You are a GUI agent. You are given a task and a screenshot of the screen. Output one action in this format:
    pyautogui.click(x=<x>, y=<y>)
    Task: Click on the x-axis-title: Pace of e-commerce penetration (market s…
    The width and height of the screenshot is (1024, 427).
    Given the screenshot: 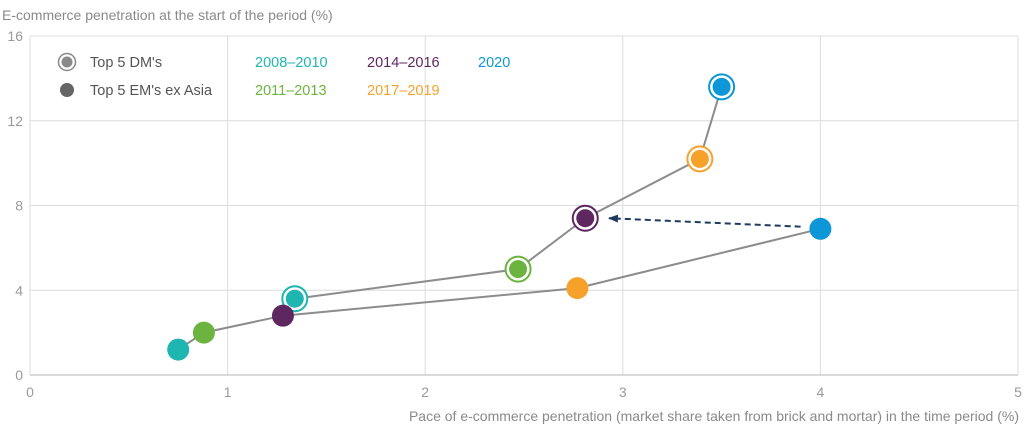 What is the action you would take?
    pyautogui.click(x=714, y=416)
    